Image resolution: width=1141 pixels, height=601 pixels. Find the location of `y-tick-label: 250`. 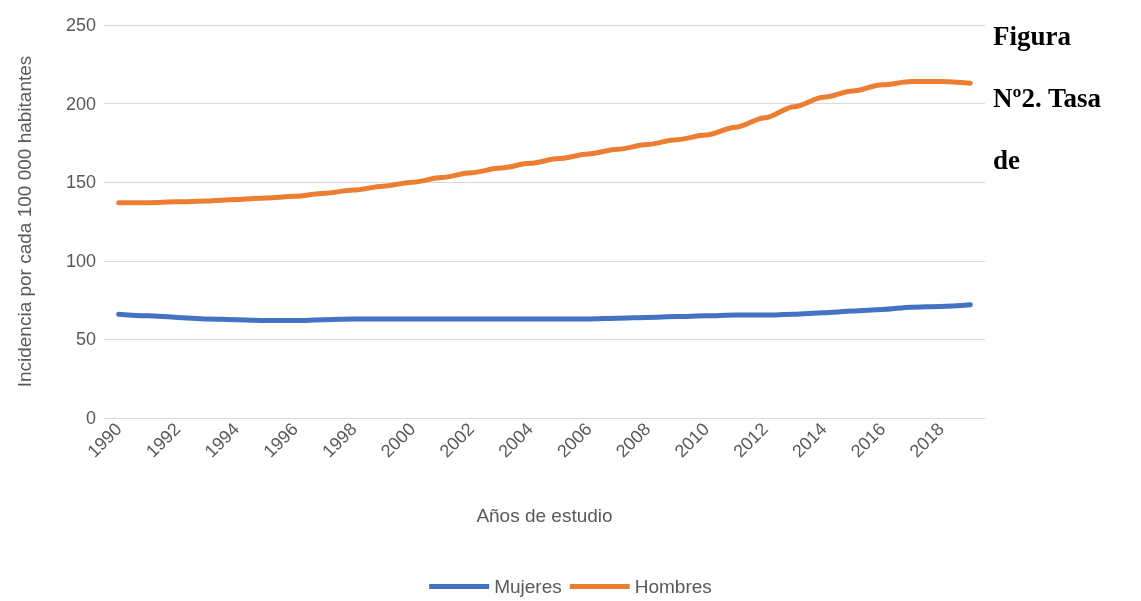

y-tick-label: 250 is located at coordinates (80, 25).